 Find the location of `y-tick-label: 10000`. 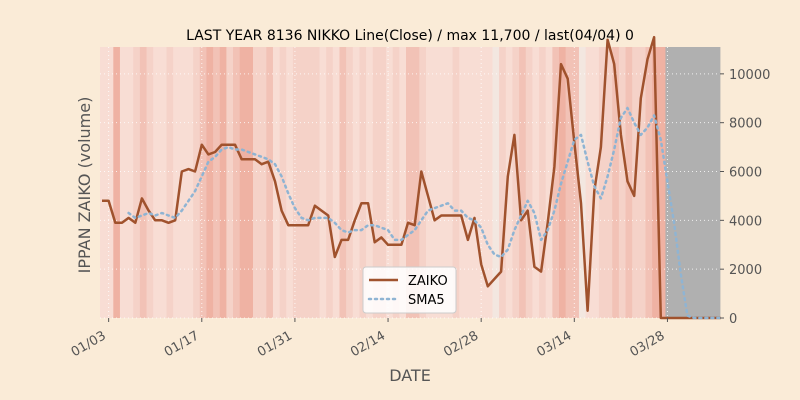

y-tick-label: 10000 is located at coordinates (749, 75).